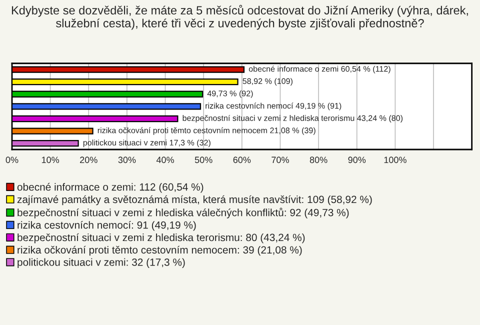 The height and width of the screenshot is (325, 480). What do you see at coordinates (89, 160) in the screenshot?
I see `x-tick-label: 20%` at bounding box center [89, 160].